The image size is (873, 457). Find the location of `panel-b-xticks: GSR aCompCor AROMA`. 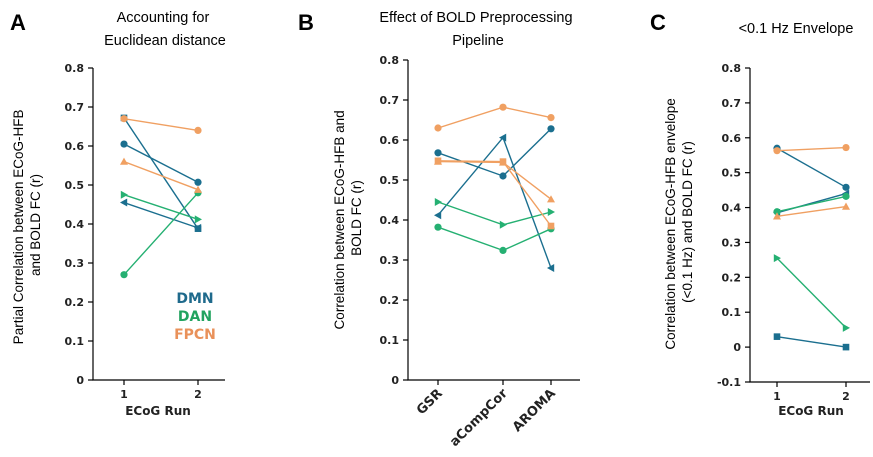

panel-b-xticks: GSR aCompCor AROMA is located at coordinates (486, 415).